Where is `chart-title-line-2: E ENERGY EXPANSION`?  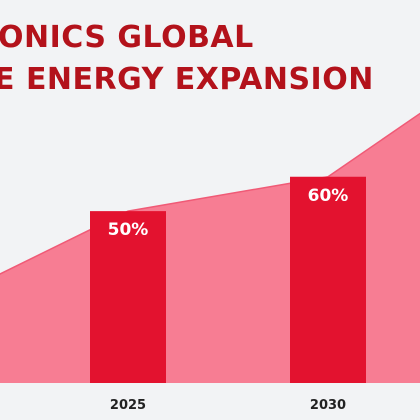
chart-title-line-2: E ENERGY EXPANSION is located at coordinates (187, 79).